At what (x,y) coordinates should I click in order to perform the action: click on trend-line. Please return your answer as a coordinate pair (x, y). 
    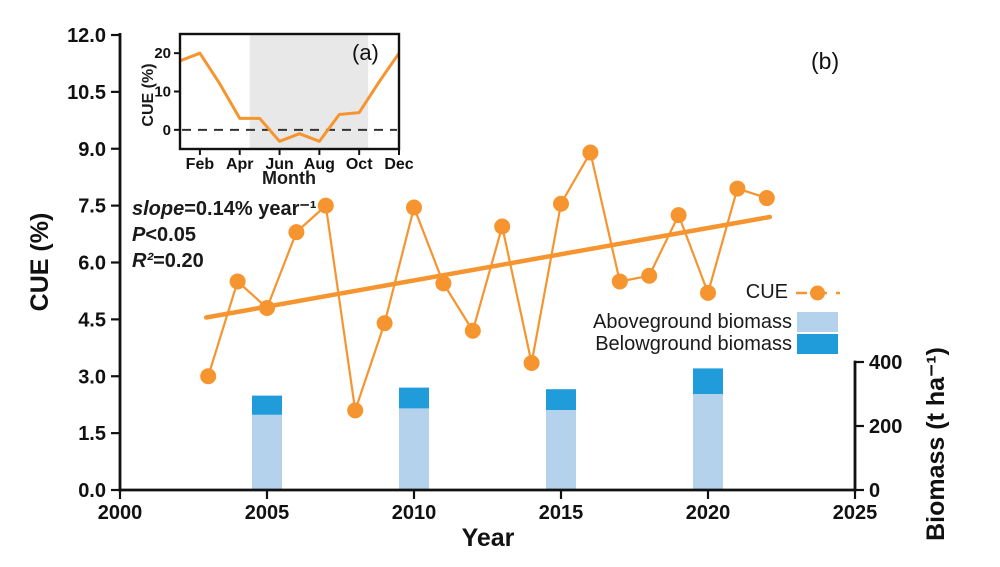
    Looking at the image, I should click on (488, 267).